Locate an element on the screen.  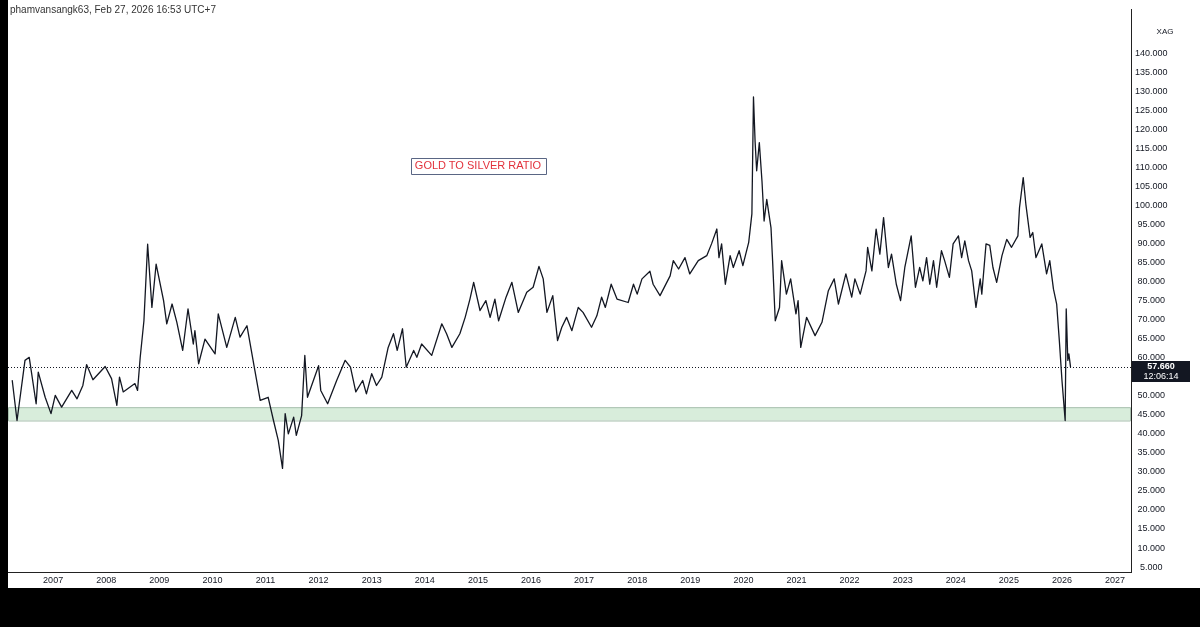
ref-line-label: 57.660 12:06:14 is located at coordinates (1161, 371).